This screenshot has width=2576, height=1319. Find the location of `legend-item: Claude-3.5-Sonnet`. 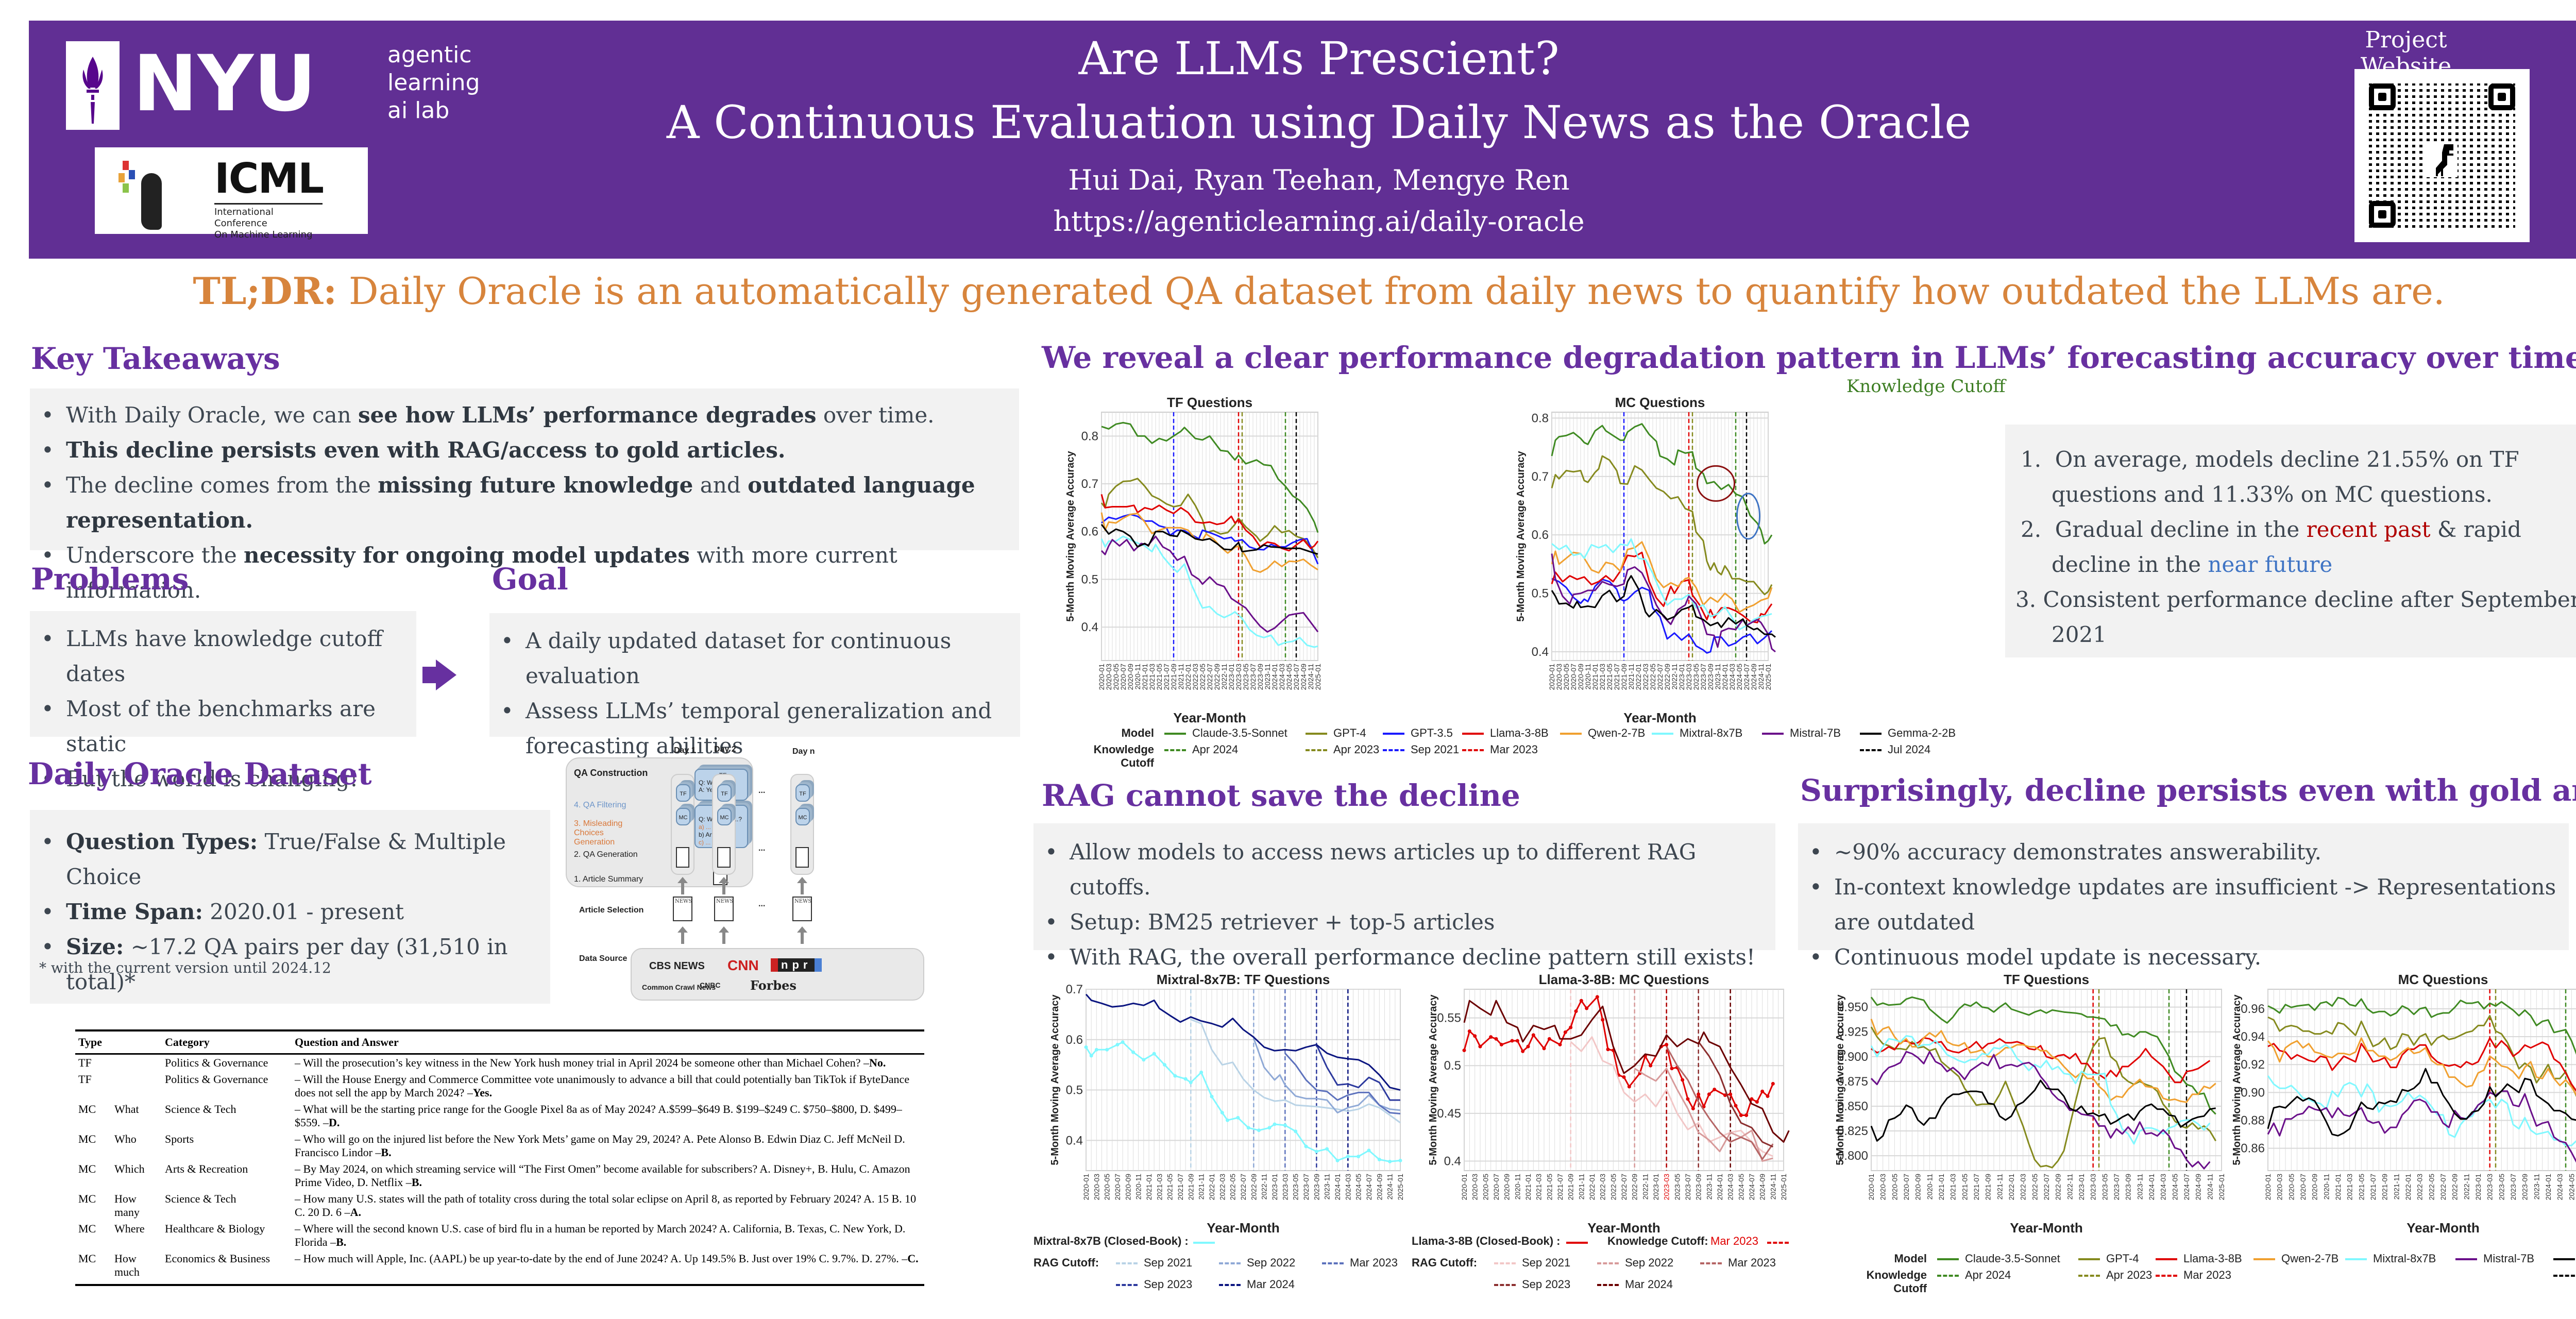

legend-item: Claude-3.5-Sonnet is located at coordinates (1998, 1259).